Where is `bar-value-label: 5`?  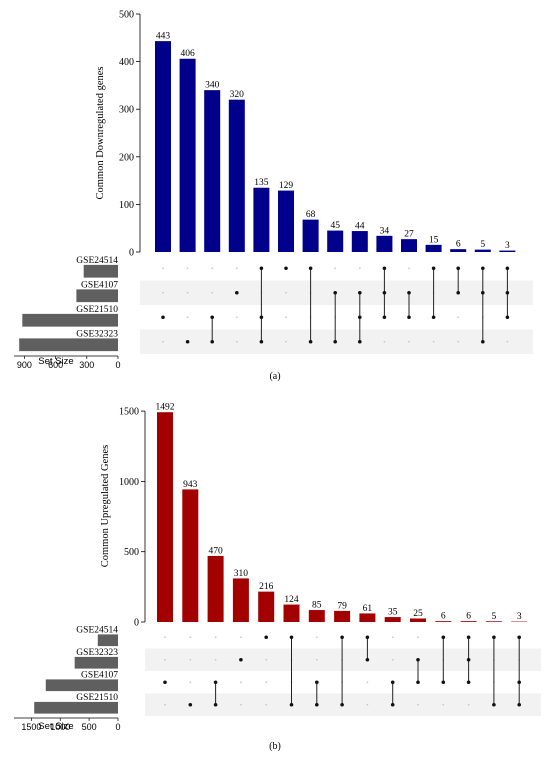 bar-value-label: 5 is located at coordinates (494, 617).